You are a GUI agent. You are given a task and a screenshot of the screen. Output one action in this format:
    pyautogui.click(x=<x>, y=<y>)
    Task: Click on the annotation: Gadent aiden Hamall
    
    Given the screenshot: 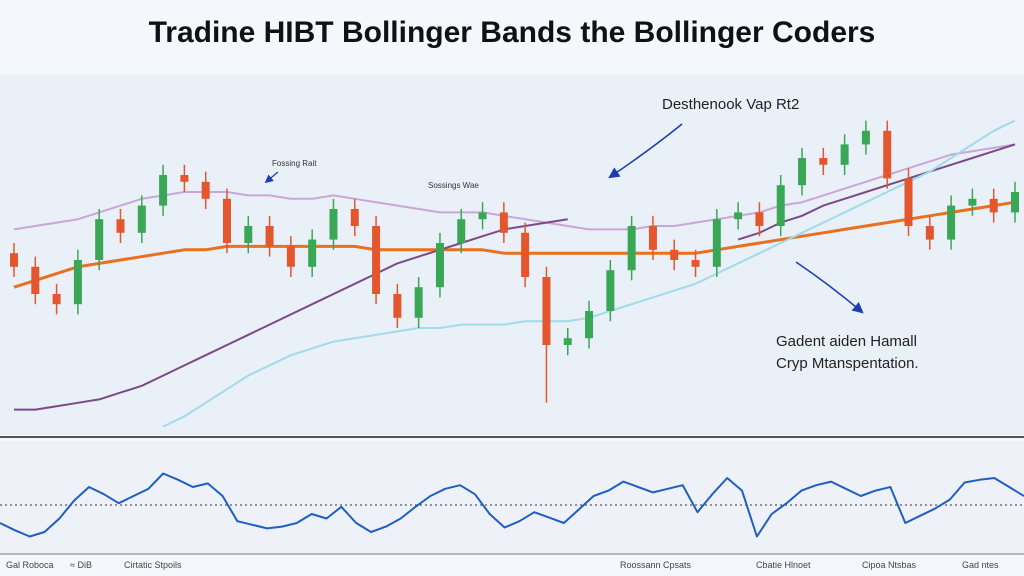 What is the action you would take?
    pyautogui.click(x=846, y=341)
    